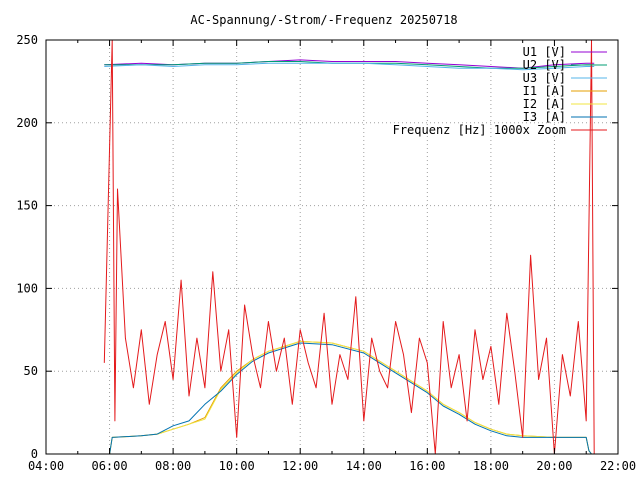 The image size is (640, 480). I want to click on legend-label: I1 [A], so click(544, 91).